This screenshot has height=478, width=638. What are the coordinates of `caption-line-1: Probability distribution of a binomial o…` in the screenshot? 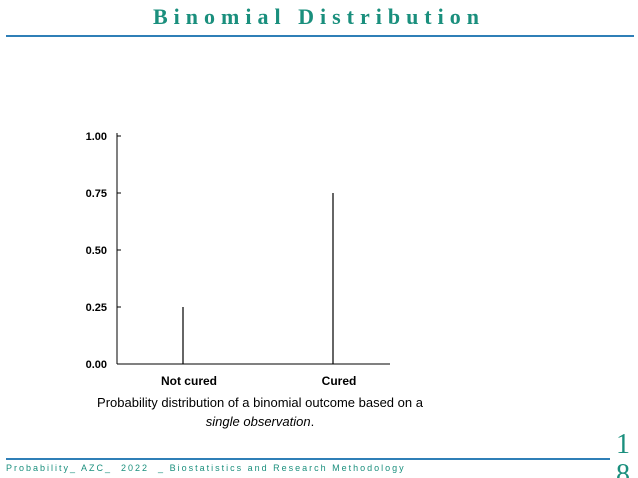 It's located at (260, 402).